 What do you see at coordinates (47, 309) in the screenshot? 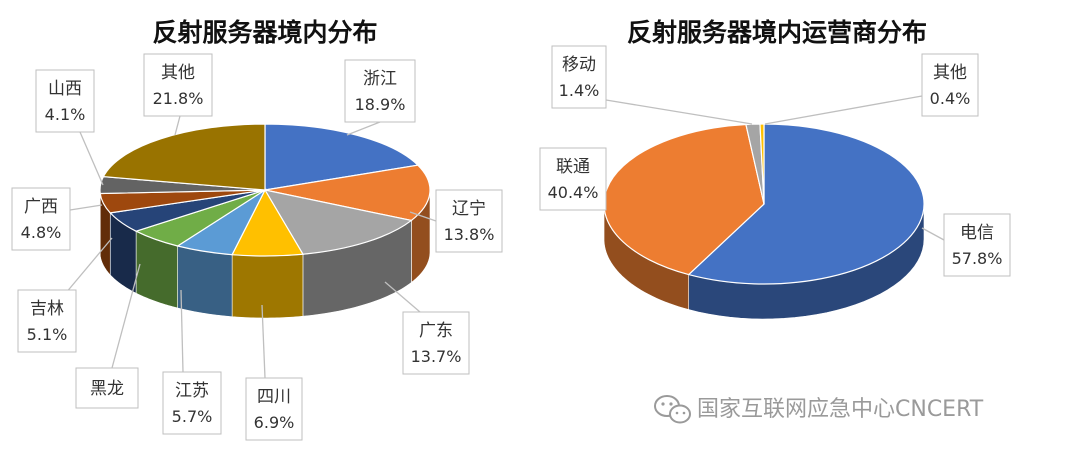
I see `slice-name-label: 吉林` at bounding box center [47, 309].